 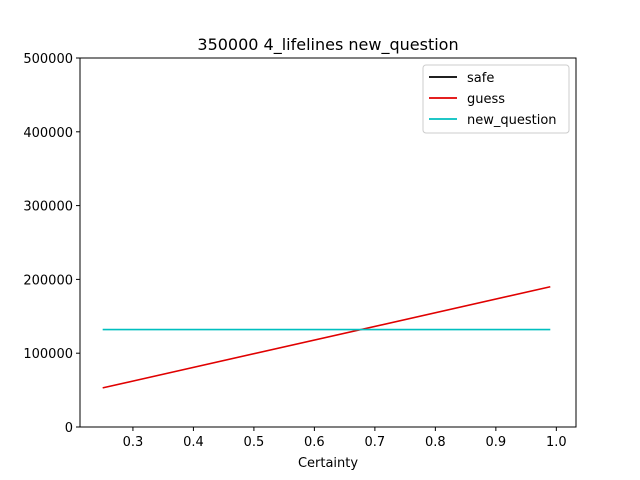 I want to click on y-axis: 0 100000 200000 300000 400000 500000, so click(x=51, y=244).